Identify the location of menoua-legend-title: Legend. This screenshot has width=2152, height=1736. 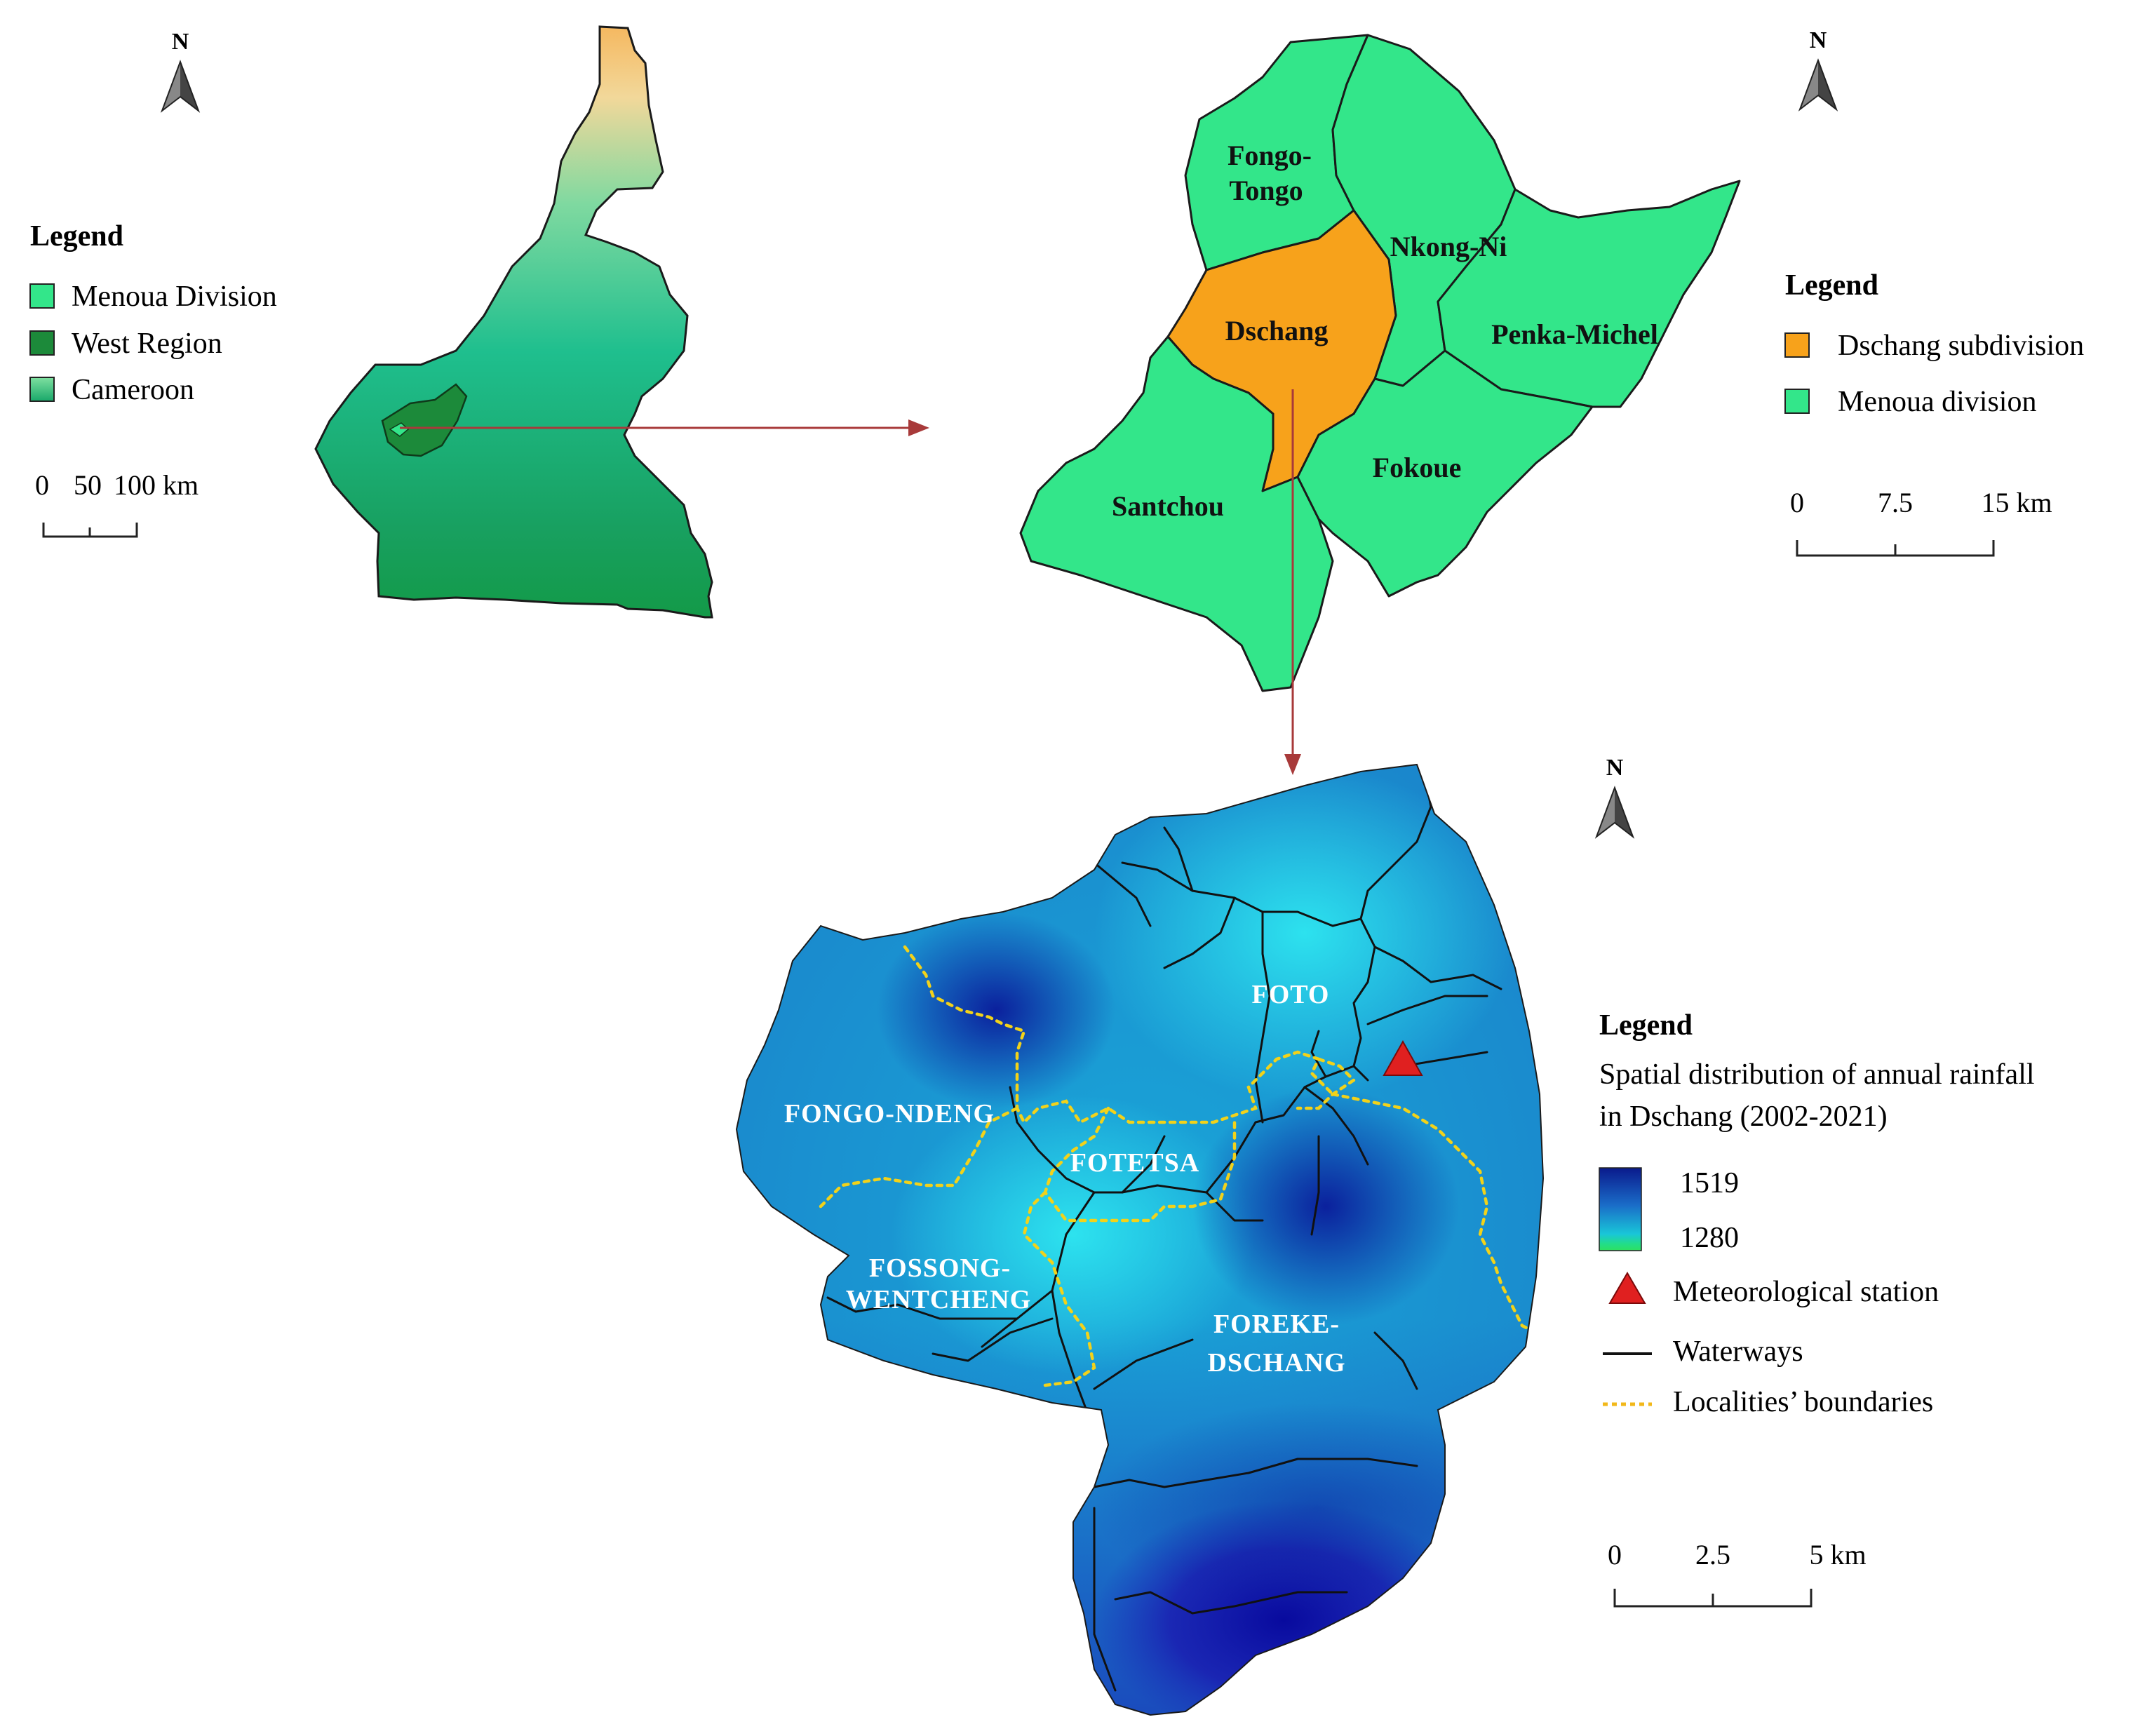
(1831, 285).